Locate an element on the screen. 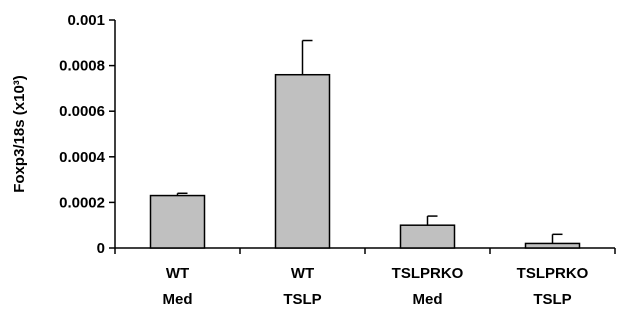 Image resolution: width=622 pixels, height=320 pixels. y-tick-label: 0.0002 is located at coordinates (82, 202).